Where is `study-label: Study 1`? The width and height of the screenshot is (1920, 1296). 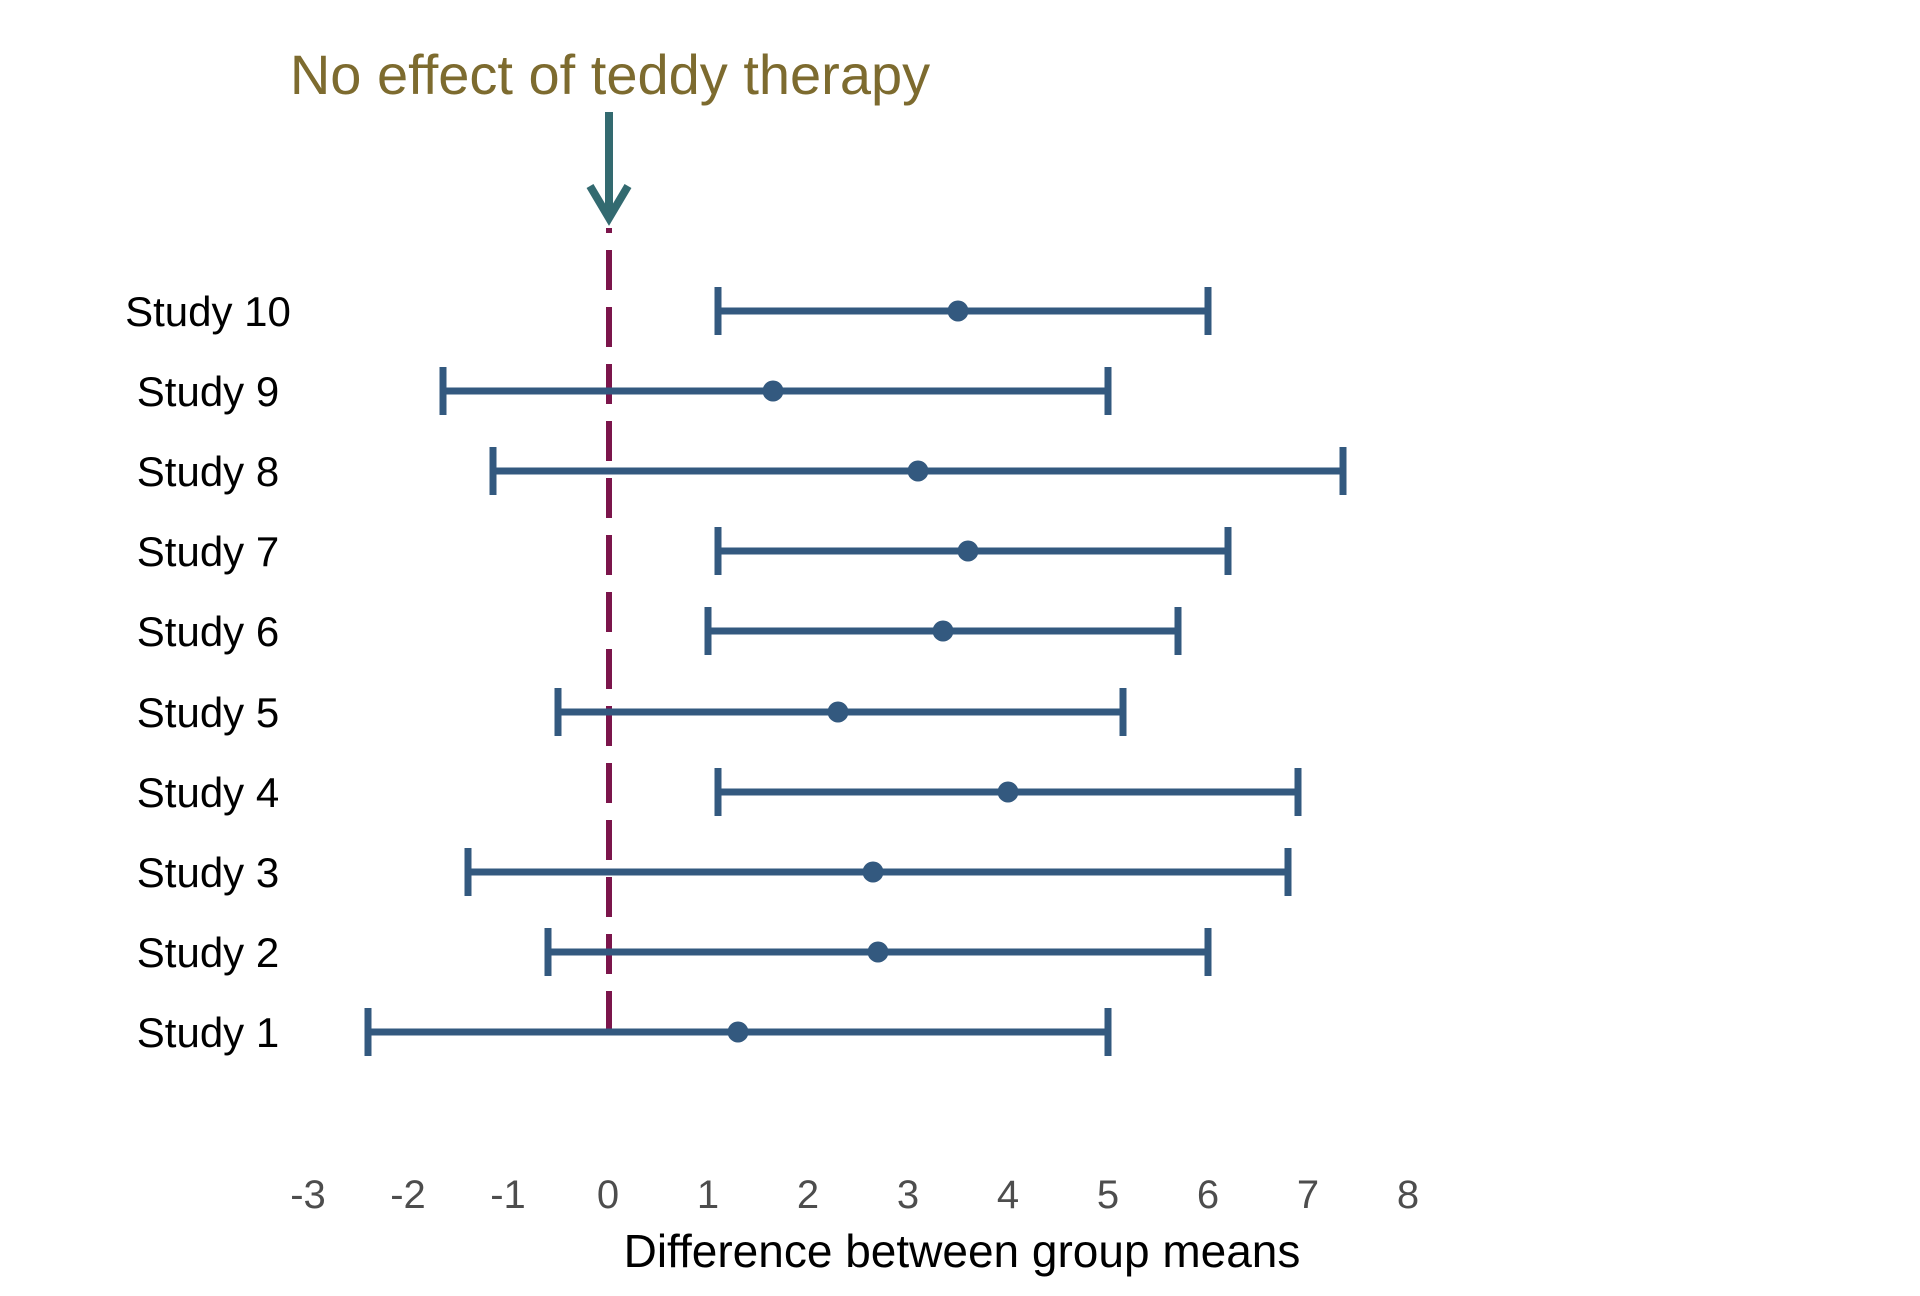
study-label: Study 1 is located at coordinates (208, 1032).